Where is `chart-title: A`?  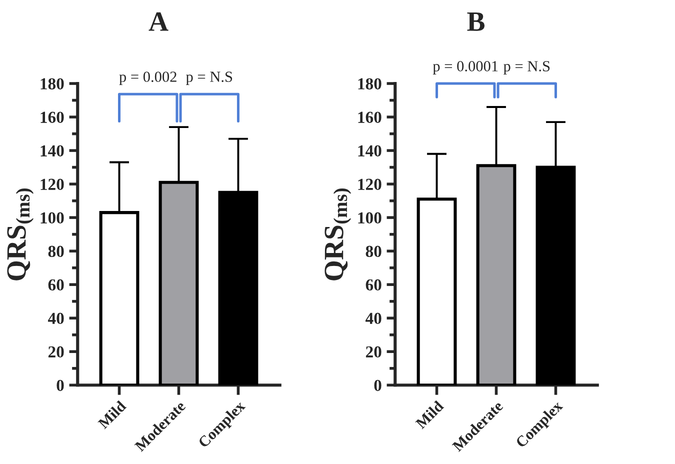
chart-title: A is located at coordinates (158, 21).